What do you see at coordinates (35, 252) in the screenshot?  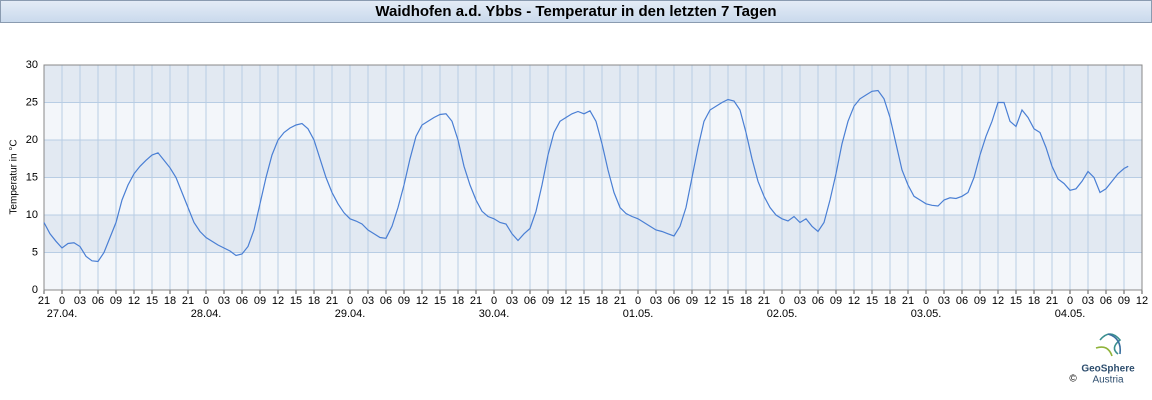 I see `y-tick-label: 5` at bounding box center [35, 252].